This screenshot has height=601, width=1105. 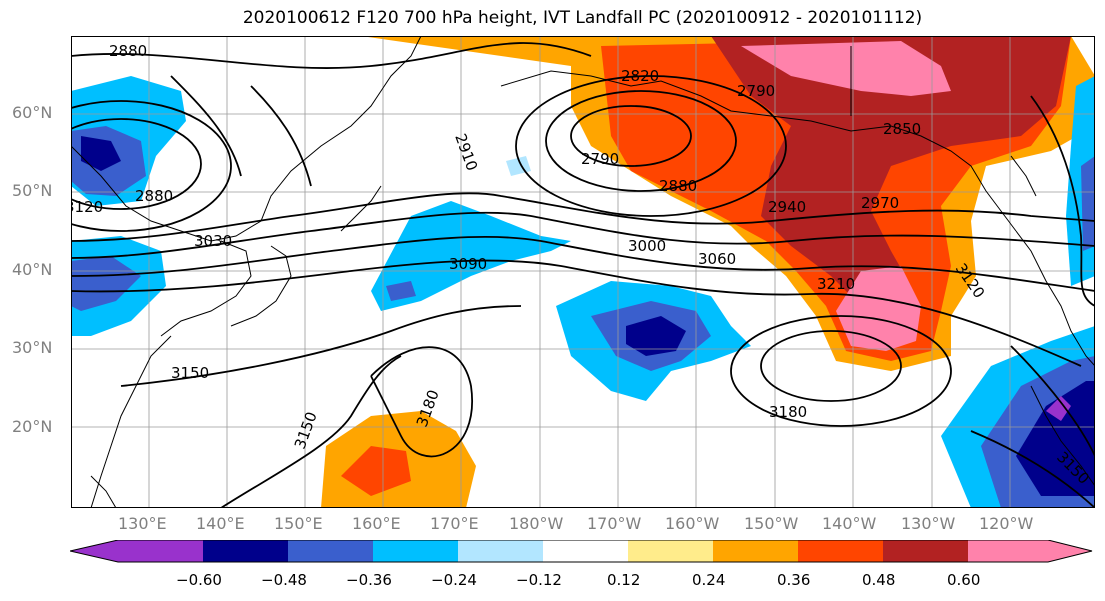 What do you see at coordinates (717, 259) in the screenshot?
I see `contour-label: 3060` at bounding box center [717, 259].